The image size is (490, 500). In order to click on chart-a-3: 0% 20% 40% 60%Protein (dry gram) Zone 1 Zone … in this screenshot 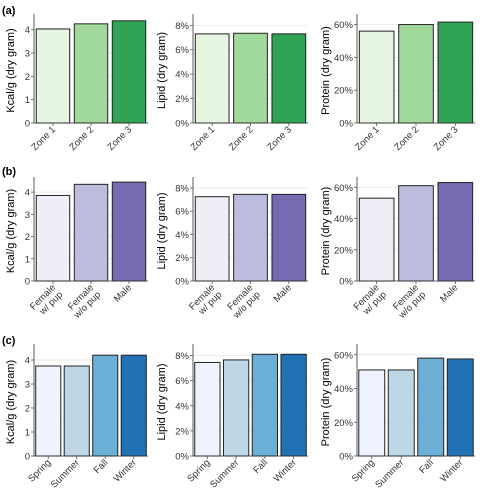, I will do `click(397, 83)`.